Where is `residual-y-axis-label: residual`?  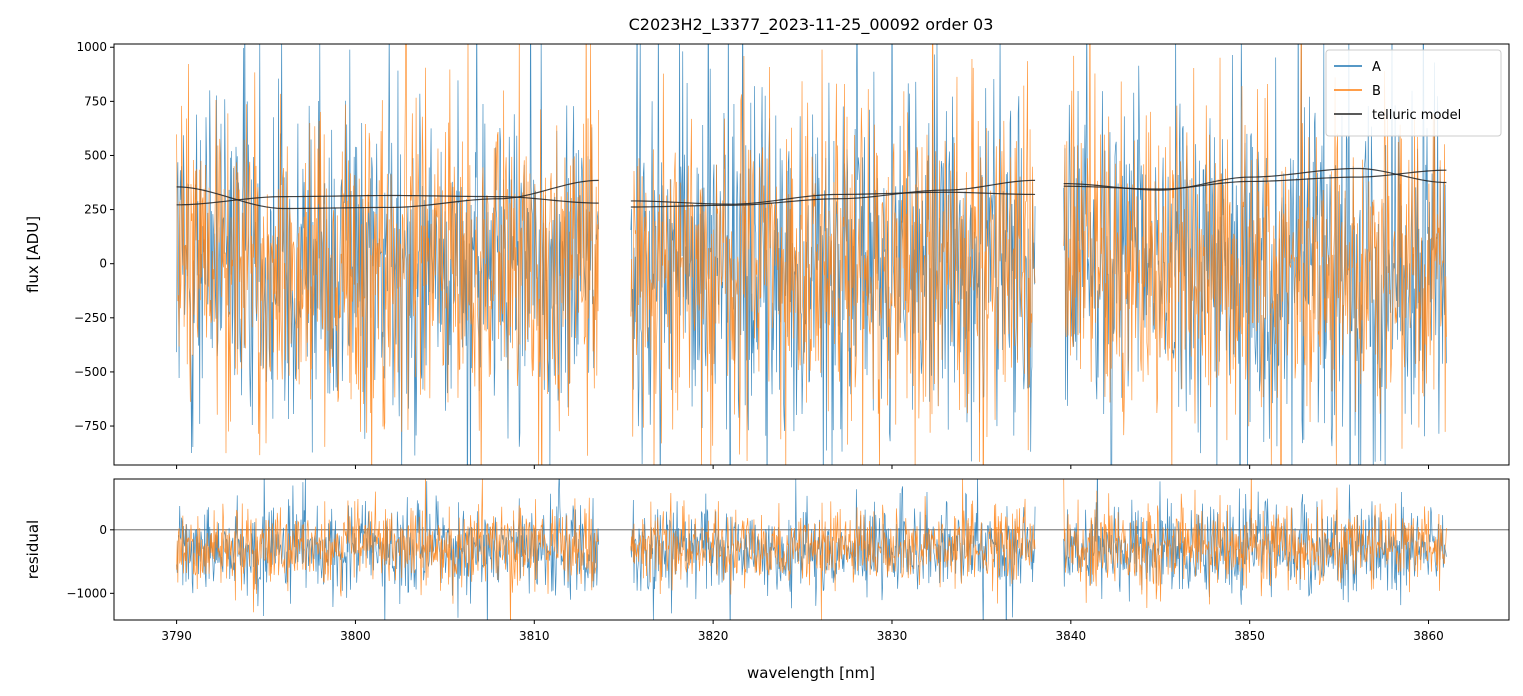 residual-y-axis-label: residual is located at coordinates (33, 549).